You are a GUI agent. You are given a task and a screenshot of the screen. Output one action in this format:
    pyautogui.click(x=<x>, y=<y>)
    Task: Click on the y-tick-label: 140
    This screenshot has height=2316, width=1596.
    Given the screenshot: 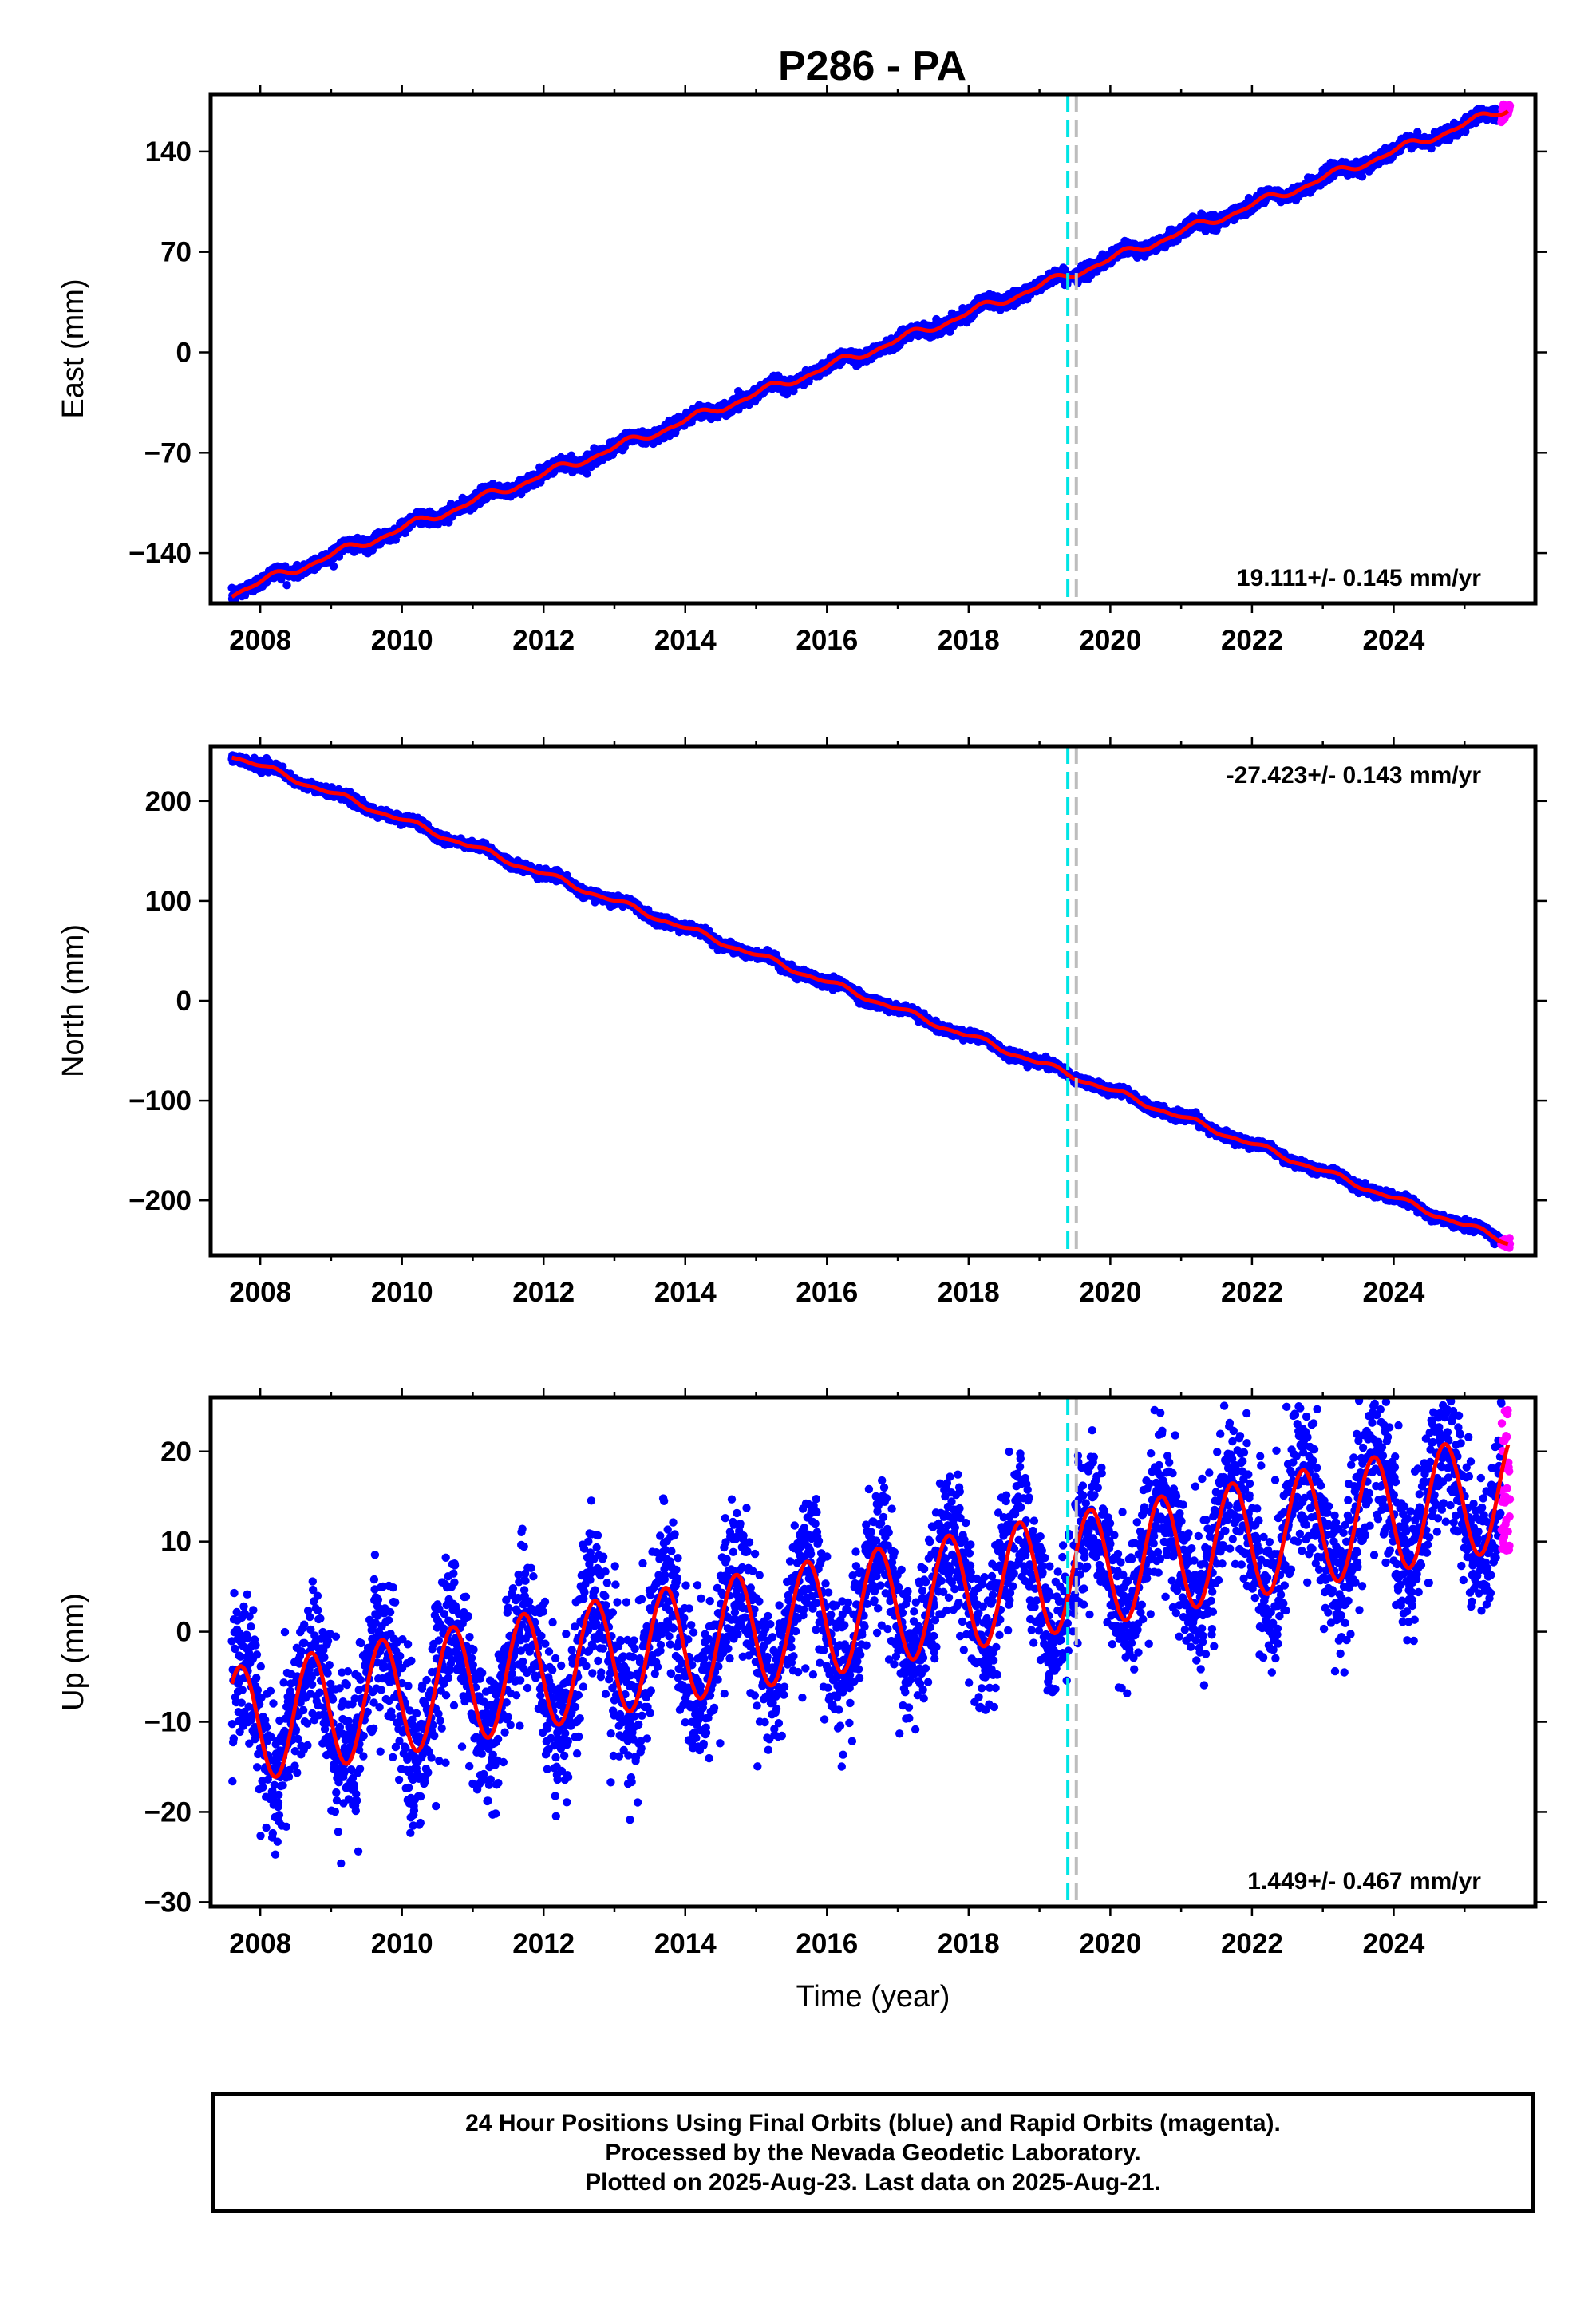 What is the action you would take?
    pyautogui.click(x=168, y=152)
    